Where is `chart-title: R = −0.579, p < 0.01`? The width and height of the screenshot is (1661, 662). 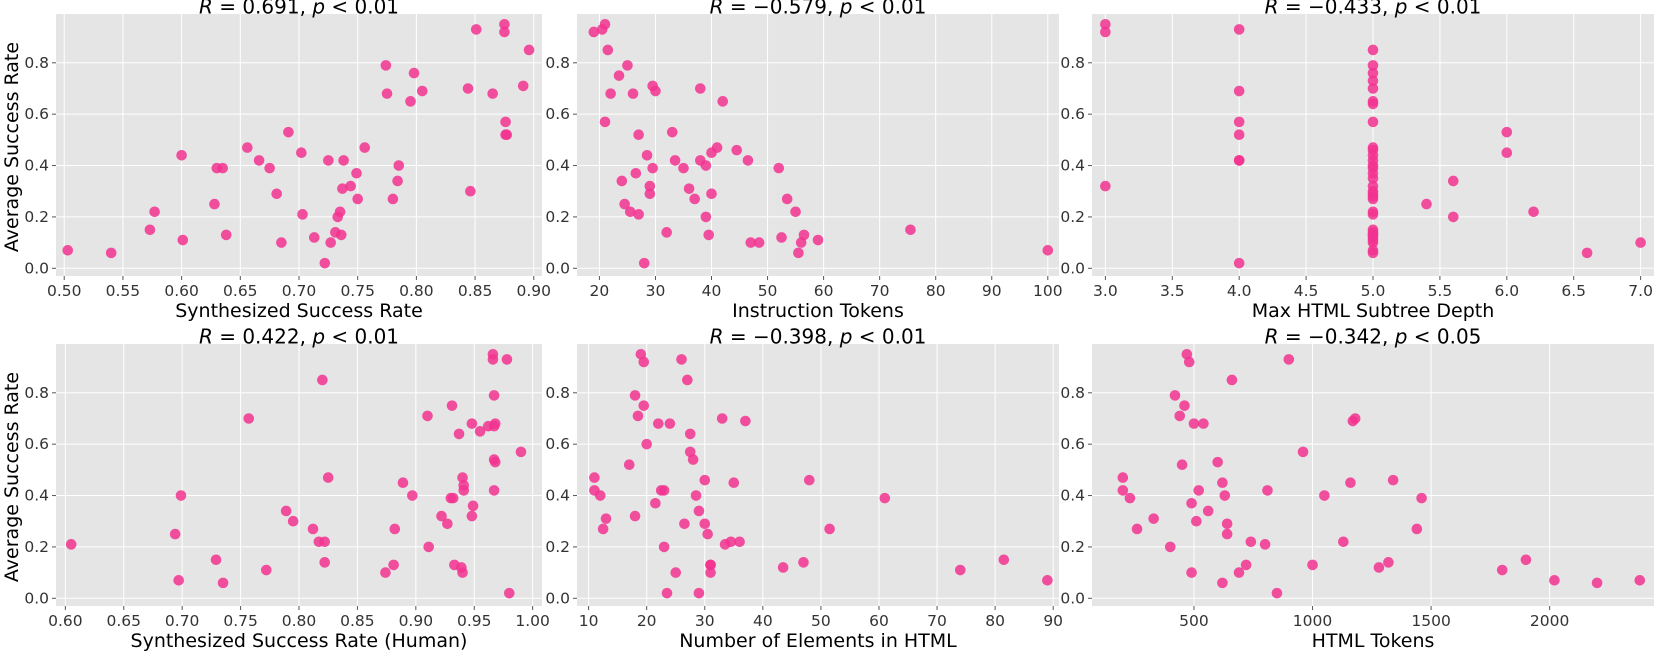
chart-title: R = −0.579, p < 0.01 is located at coordinates (818, 9).